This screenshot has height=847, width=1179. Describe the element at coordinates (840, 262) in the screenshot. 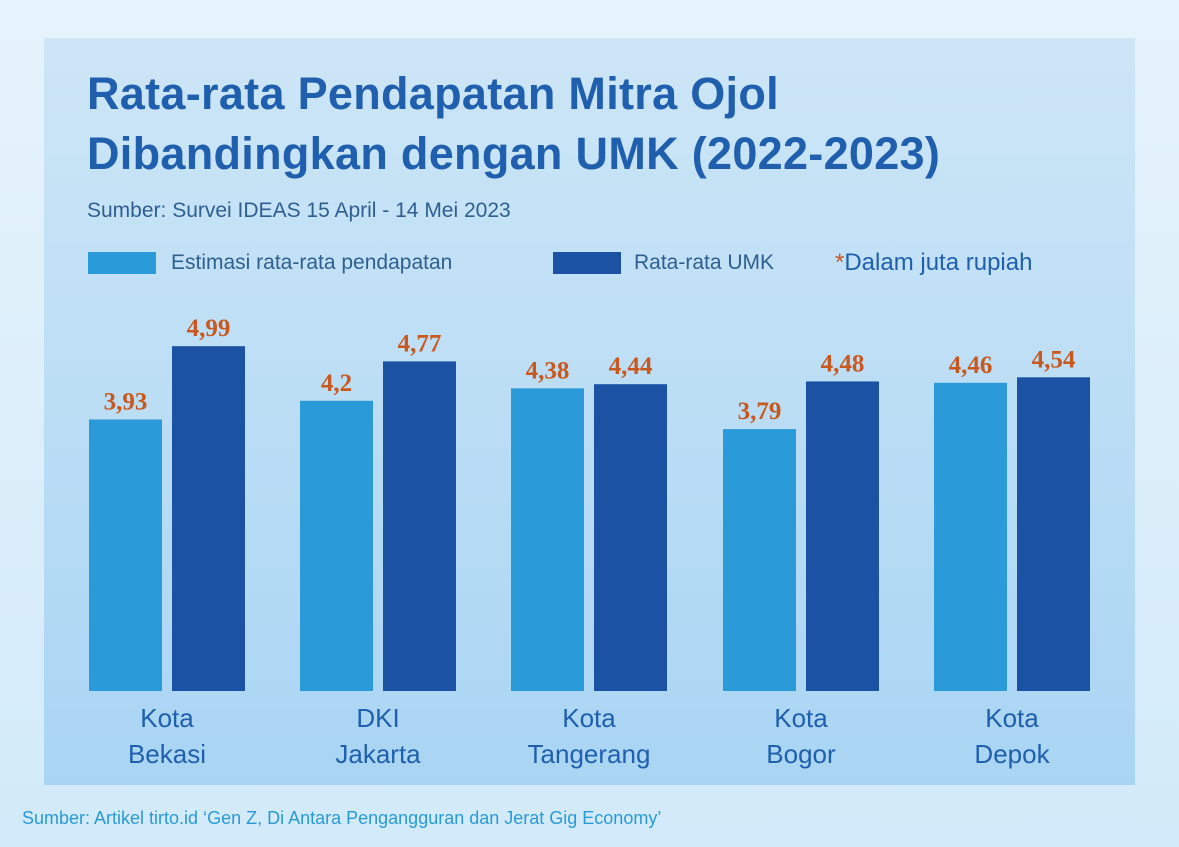

I see `unit-note-star: *` at that location.